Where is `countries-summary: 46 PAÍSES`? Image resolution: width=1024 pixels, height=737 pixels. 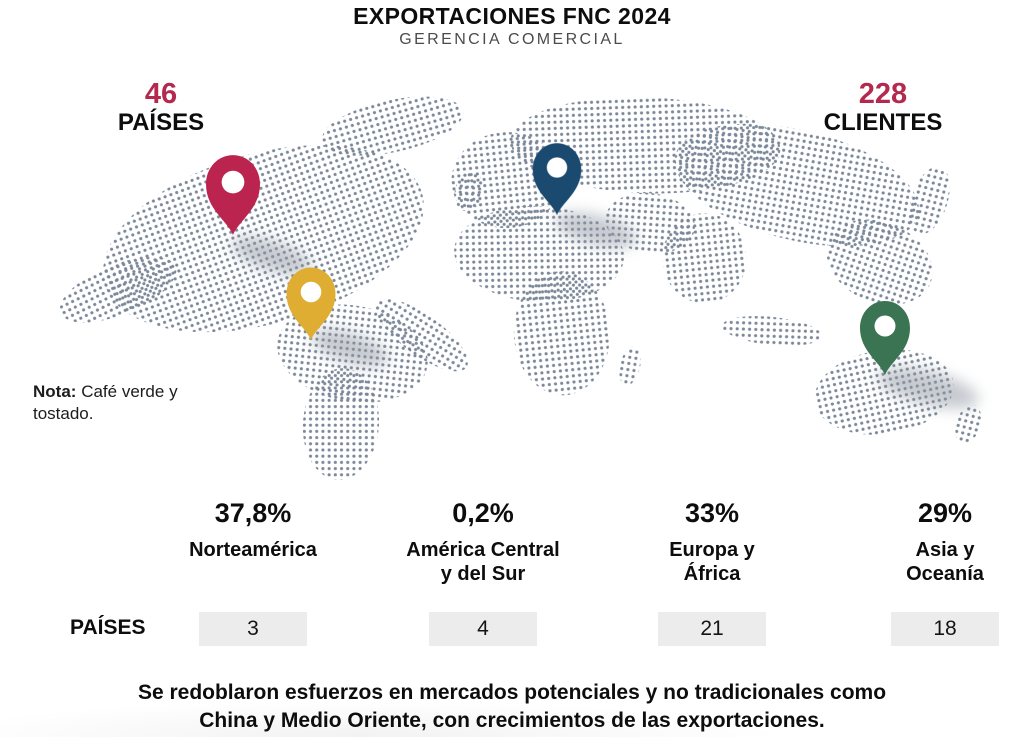 countries-summary: 46 PAÍSES is located at coordinates (161, 108).